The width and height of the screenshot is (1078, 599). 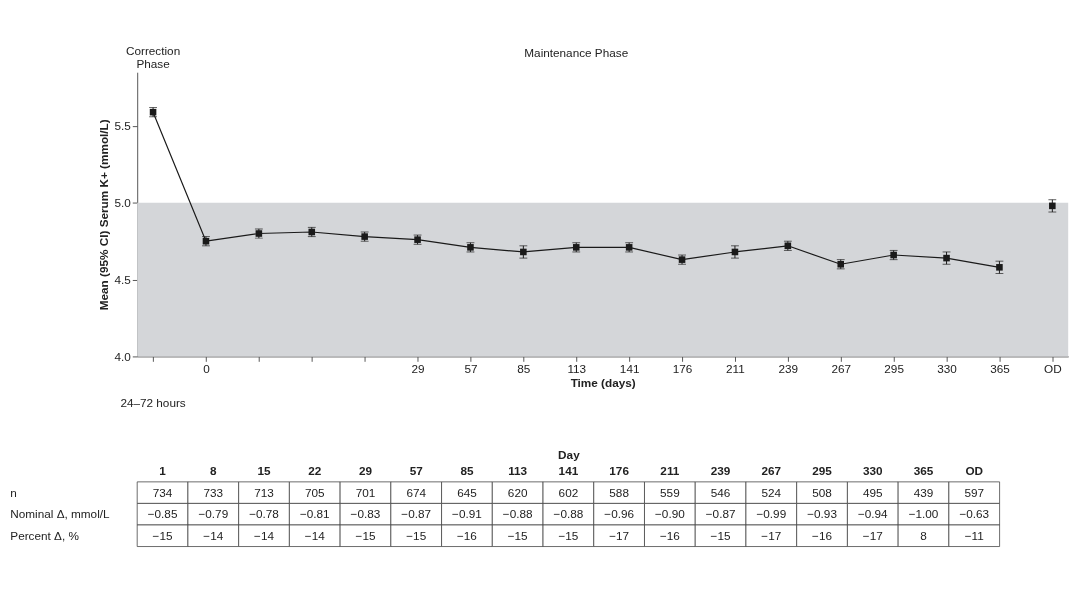 What do you see at coordinates (13, 492) in the screenshot?
I see `y-tick-label: n` at bounding box center [13, 492].